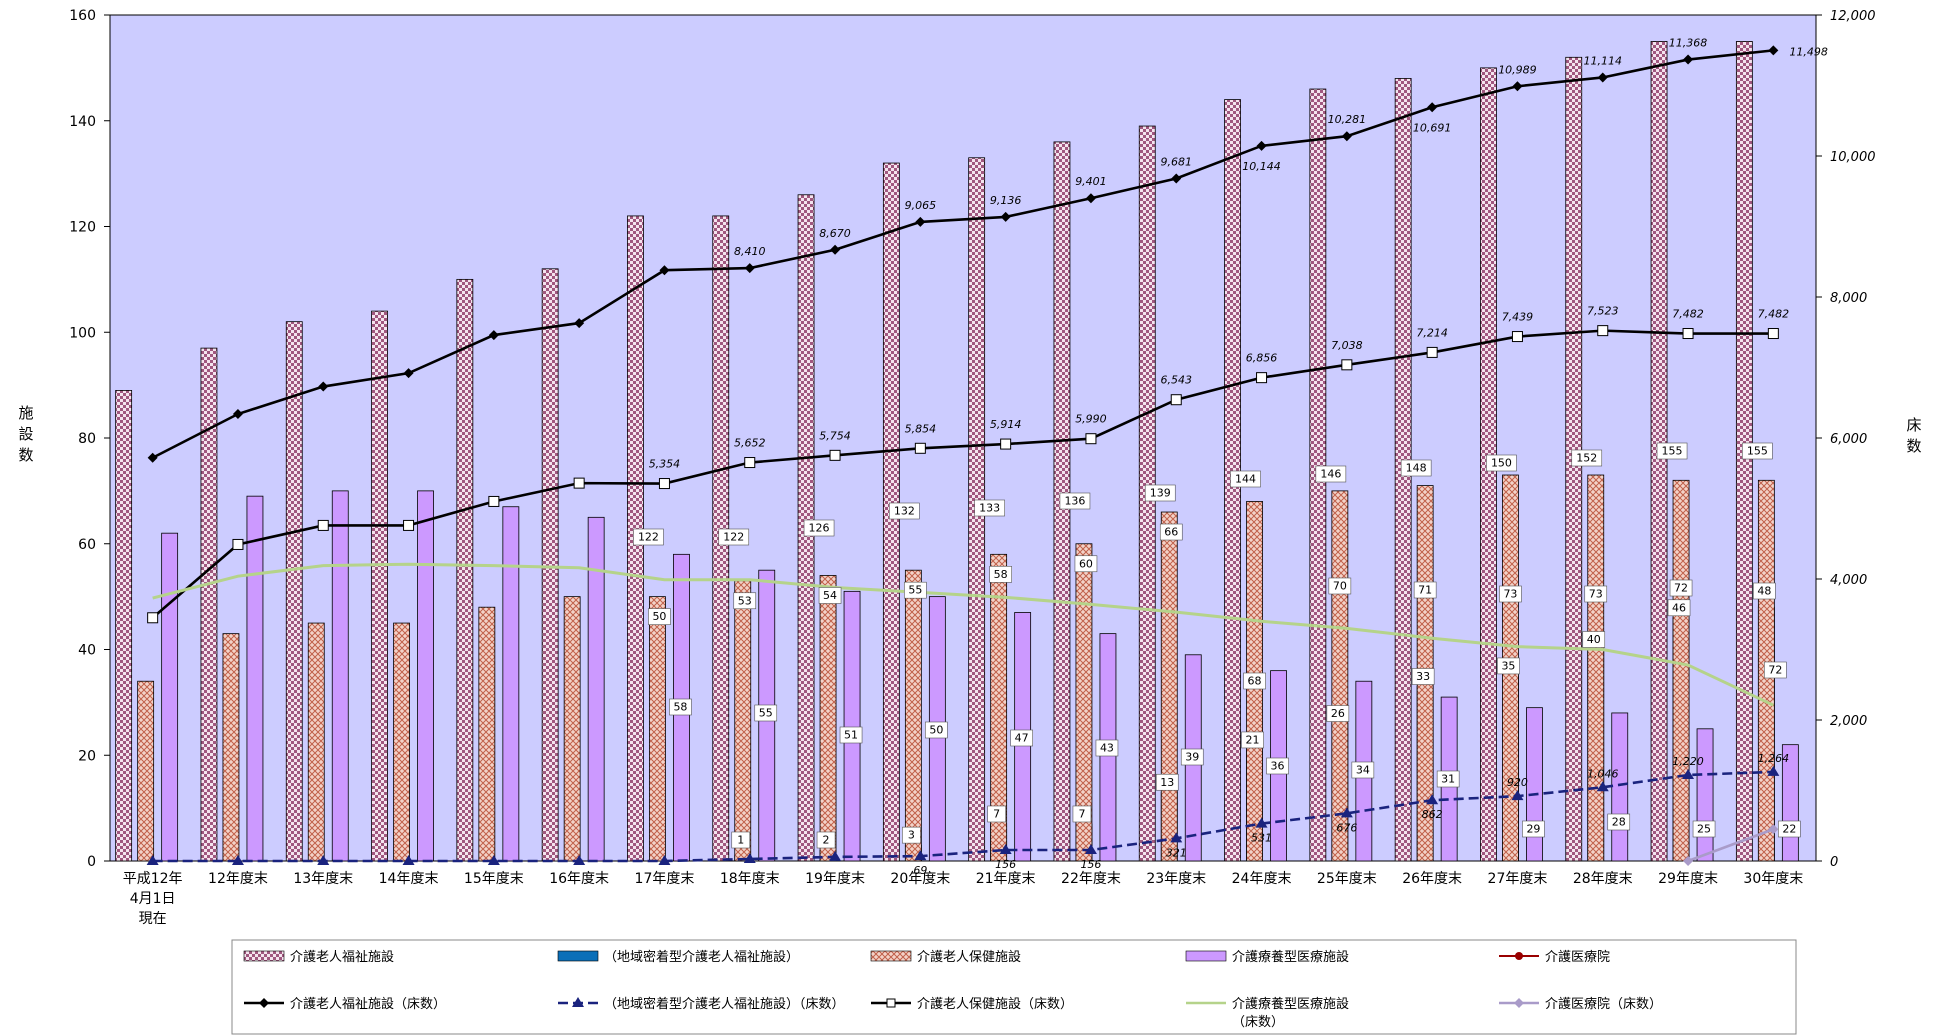 Image resolution: width=1951 pixels, height=1035 pixels. I want to click on line-data-label: 1,046, so click(1603, 773).